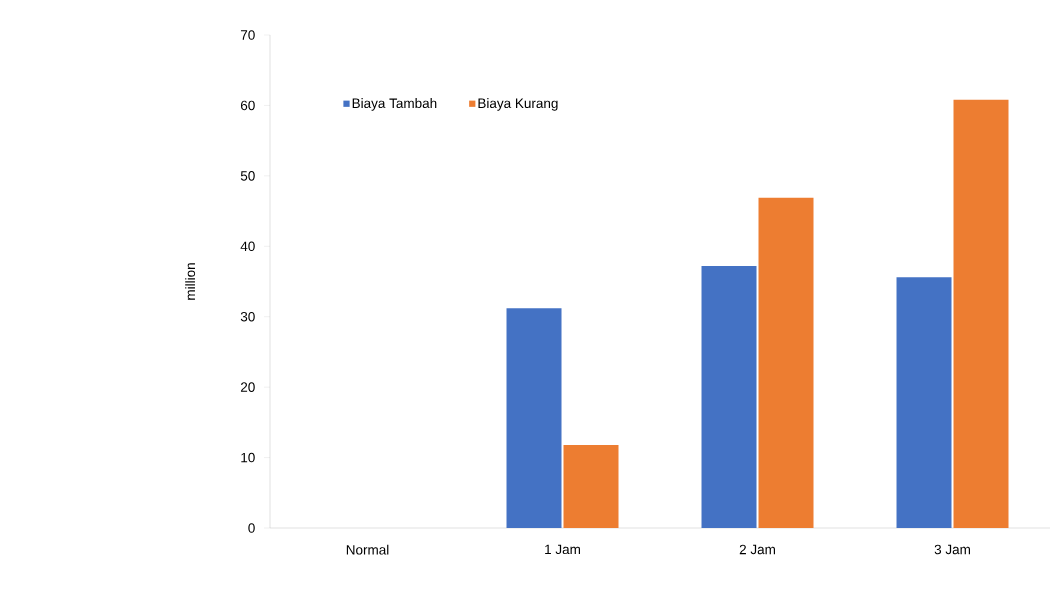  Describe the element at coordinates (248, 457) in the screenshot. I see `y-tick-label: 10` at that location.